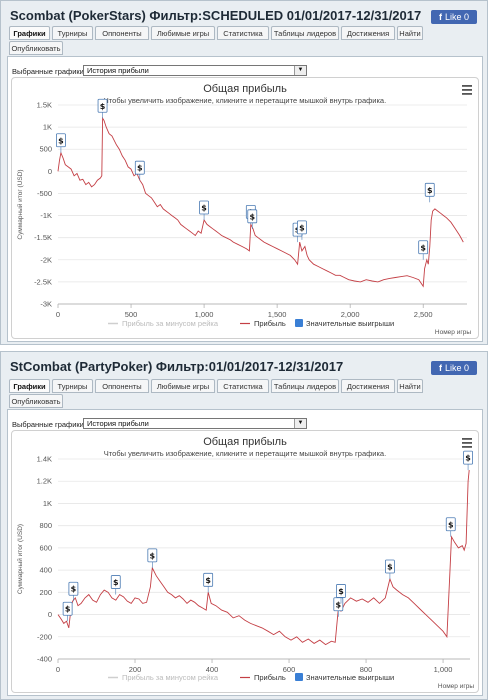 This screenshot has width=490, height=700. What do you see at coordinates (44, 659) in the screenshot?
I see `y-tick-label: -400` at bounding box center [44, 659].